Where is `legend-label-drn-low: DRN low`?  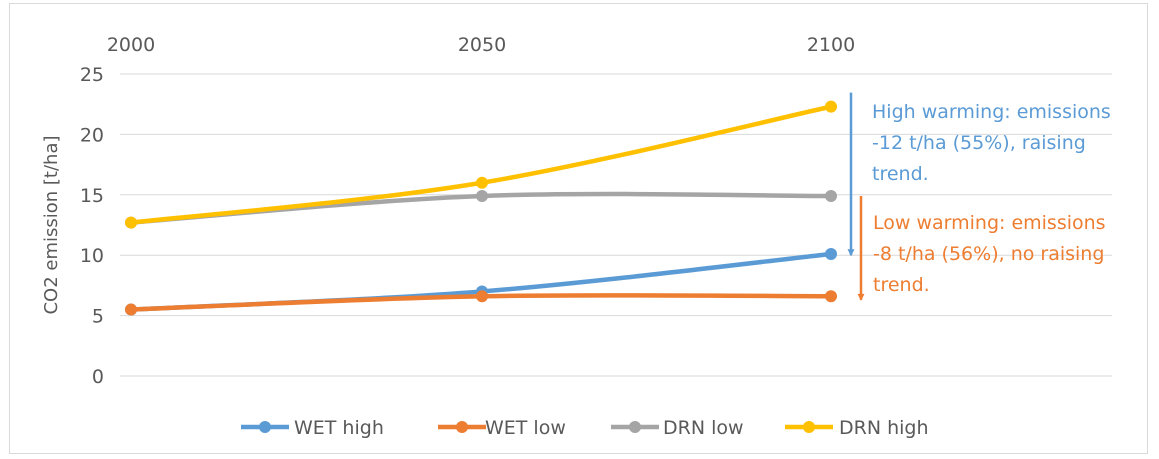 legend-label-drn-low: DRN low is located at coordinates (703, 428).